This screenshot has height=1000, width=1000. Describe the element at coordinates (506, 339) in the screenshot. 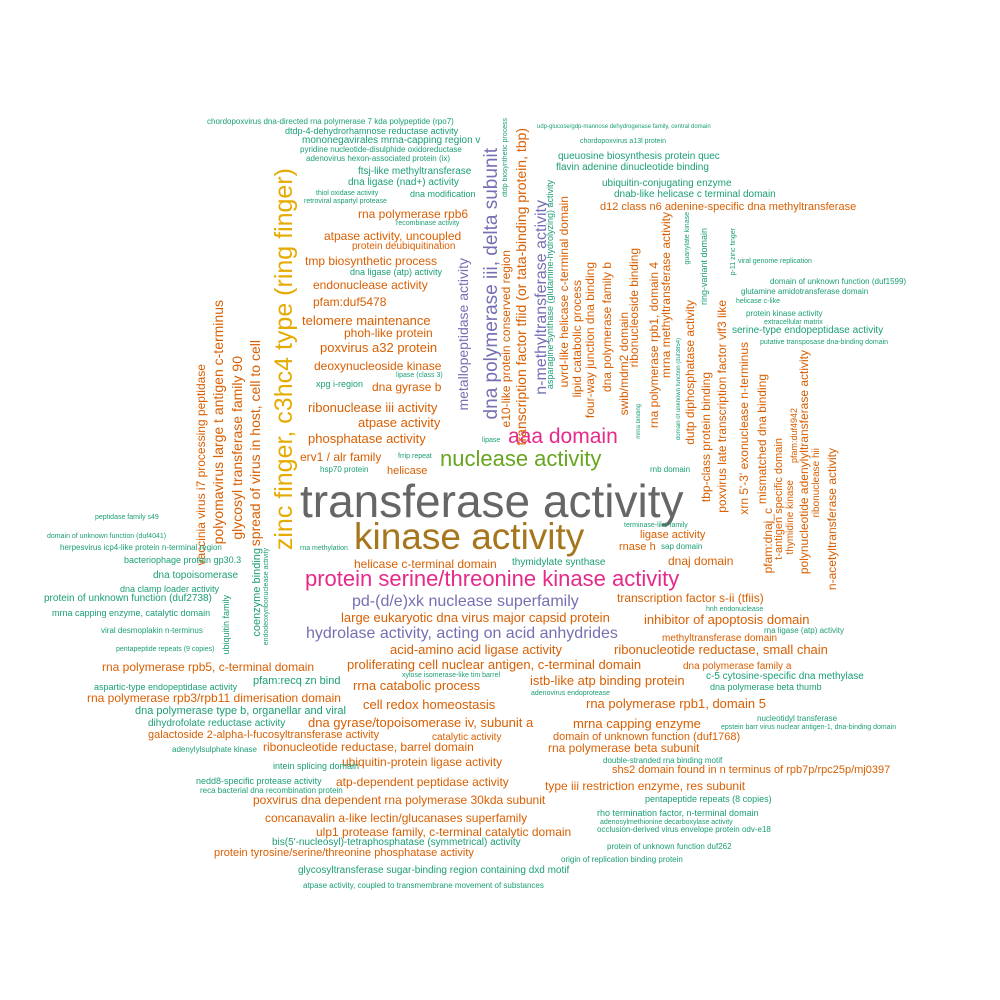

I see `word: e10-like protein conserved region` at that location.